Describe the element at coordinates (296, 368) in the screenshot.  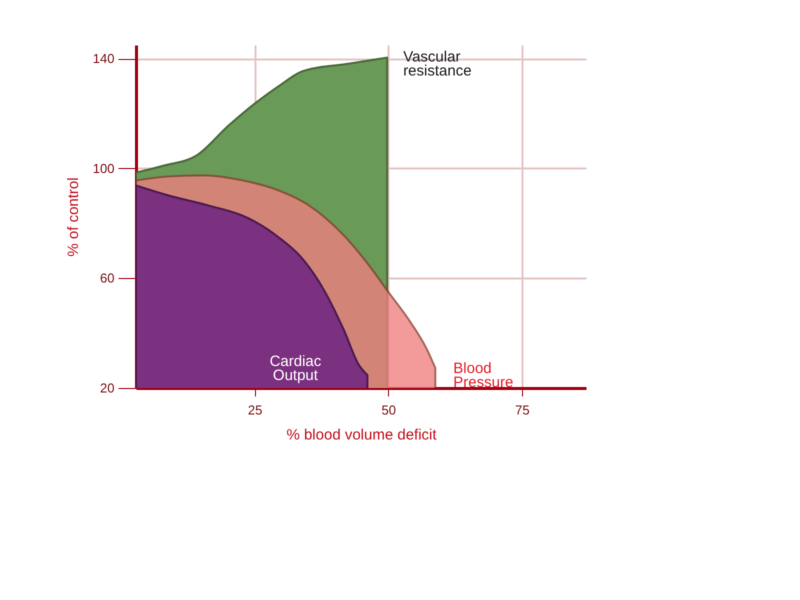
I see `series-label: Cardiac Output` at that location.